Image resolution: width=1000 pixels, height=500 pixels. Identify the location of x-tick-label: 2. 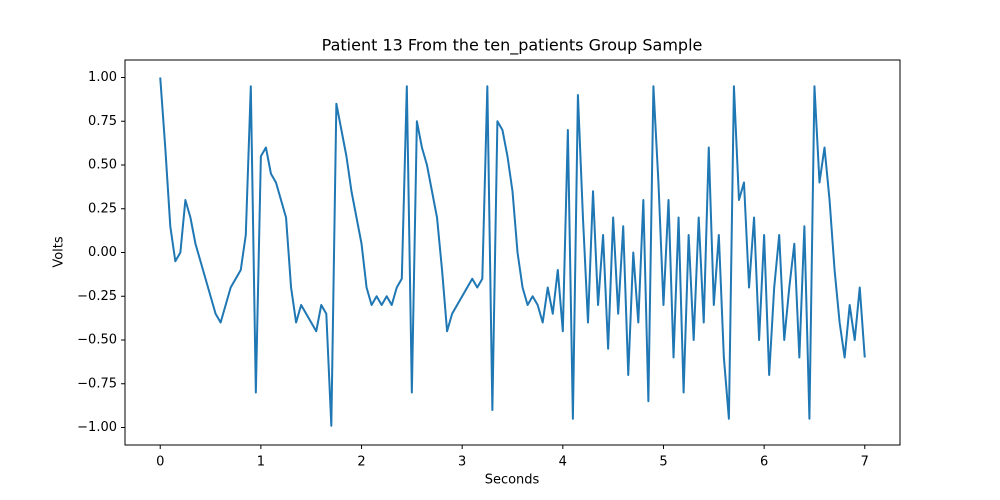
(361, 462).